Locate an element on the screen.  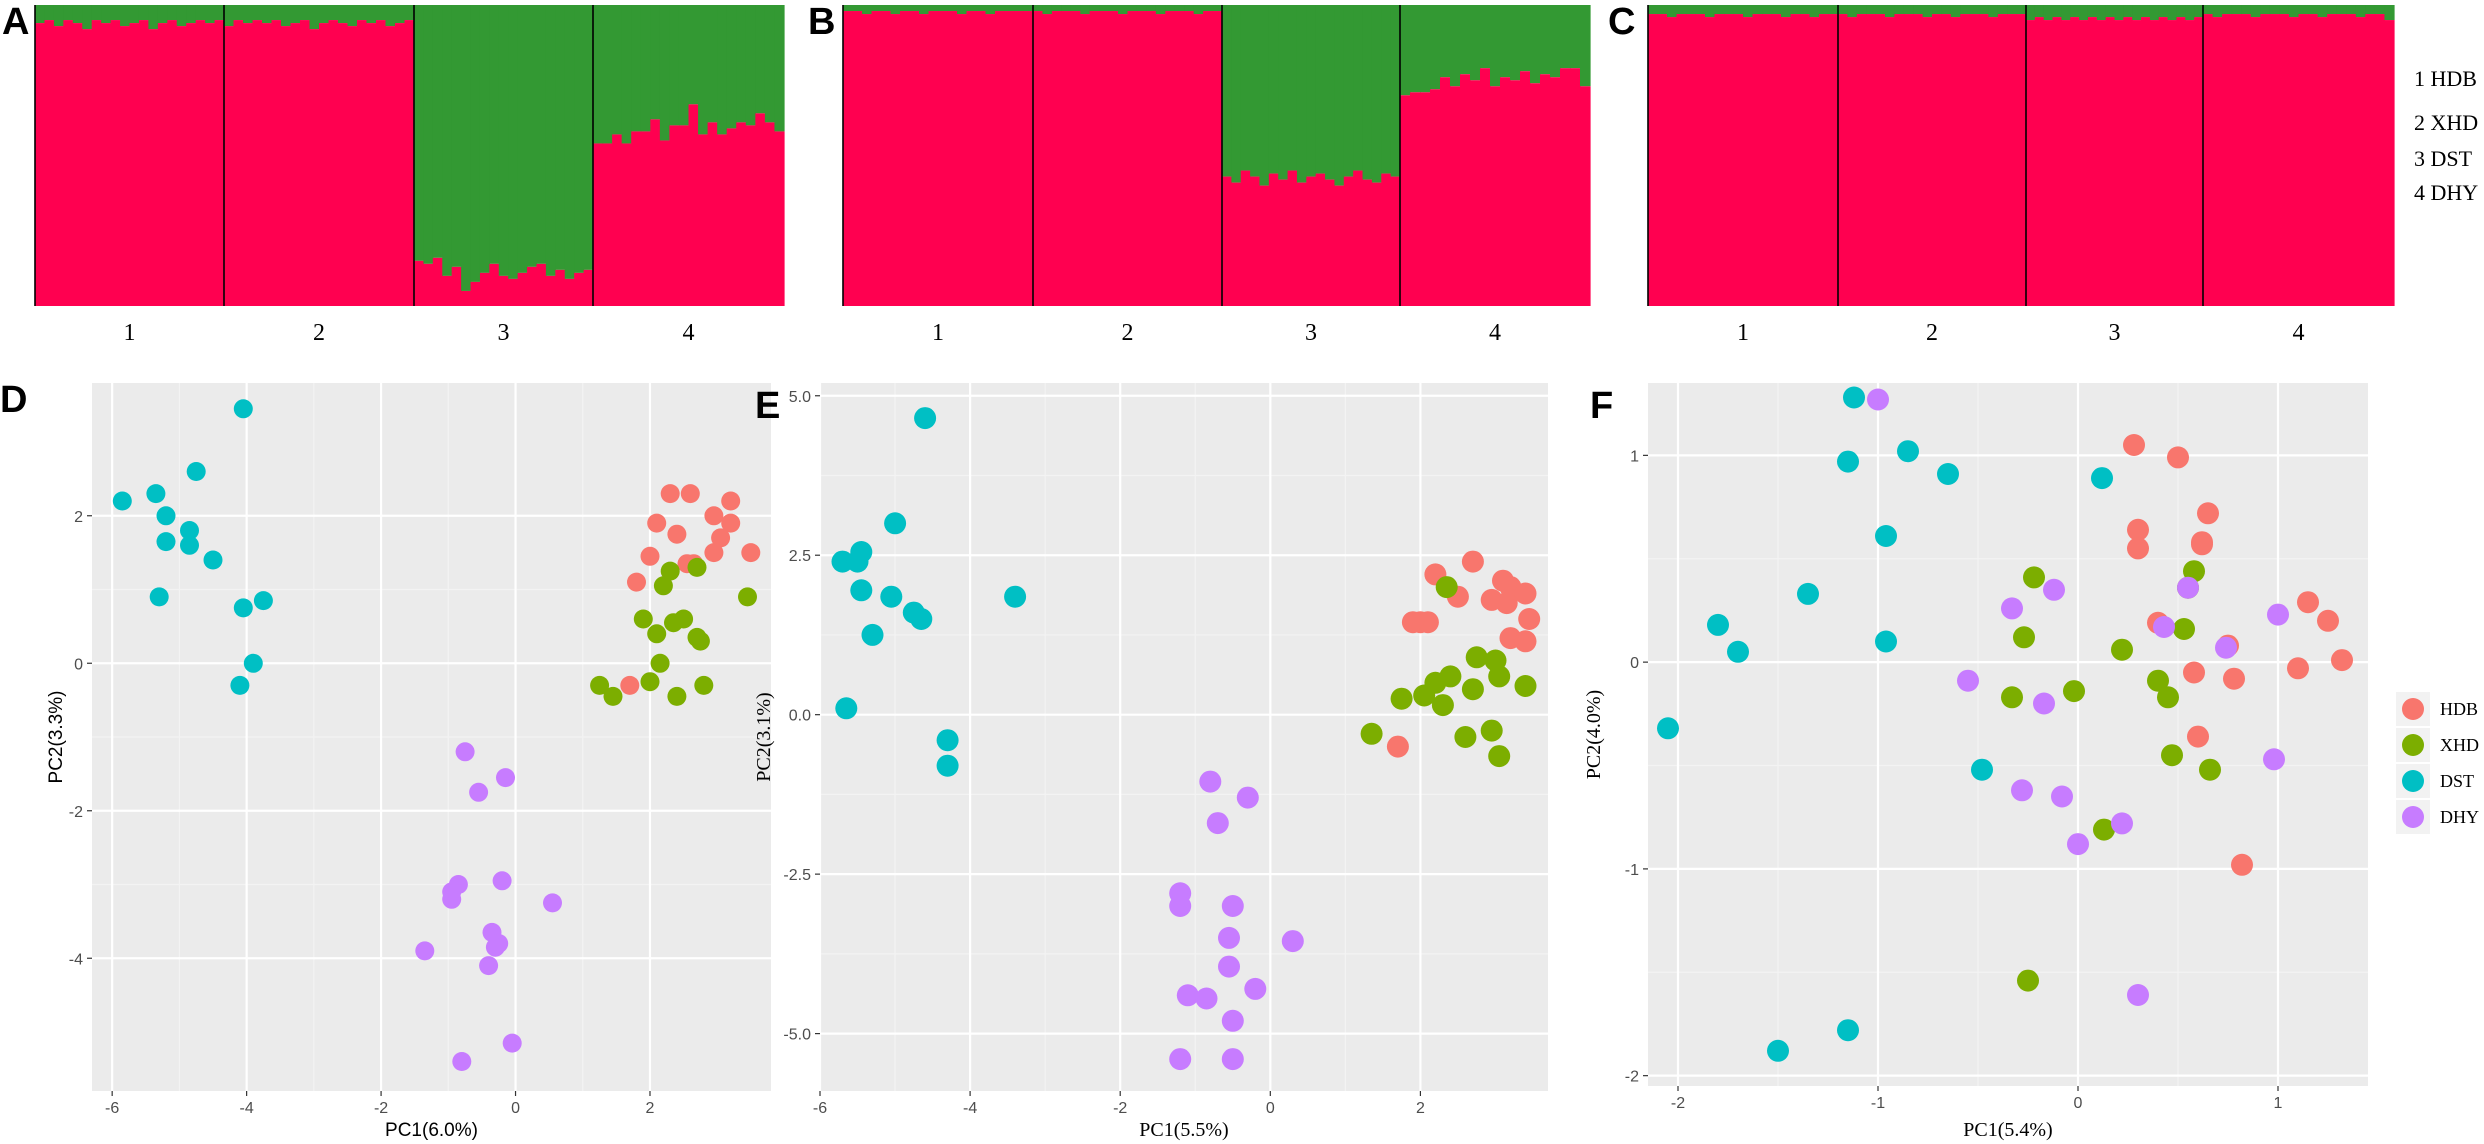
group-label: 1 is located at coordinates (1743, 333).